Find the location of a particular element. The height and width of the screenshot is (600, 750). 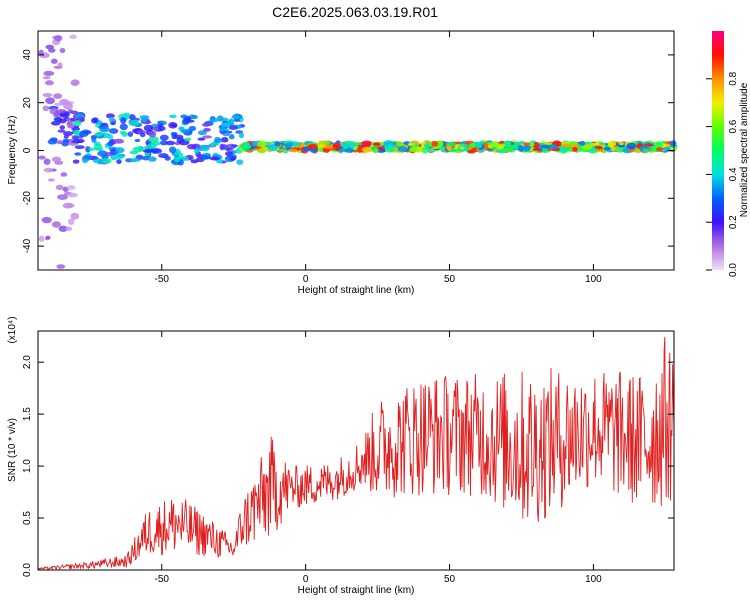

snr-x-axis-label: Height of straight line (km) is located at coordinates (356, 590).